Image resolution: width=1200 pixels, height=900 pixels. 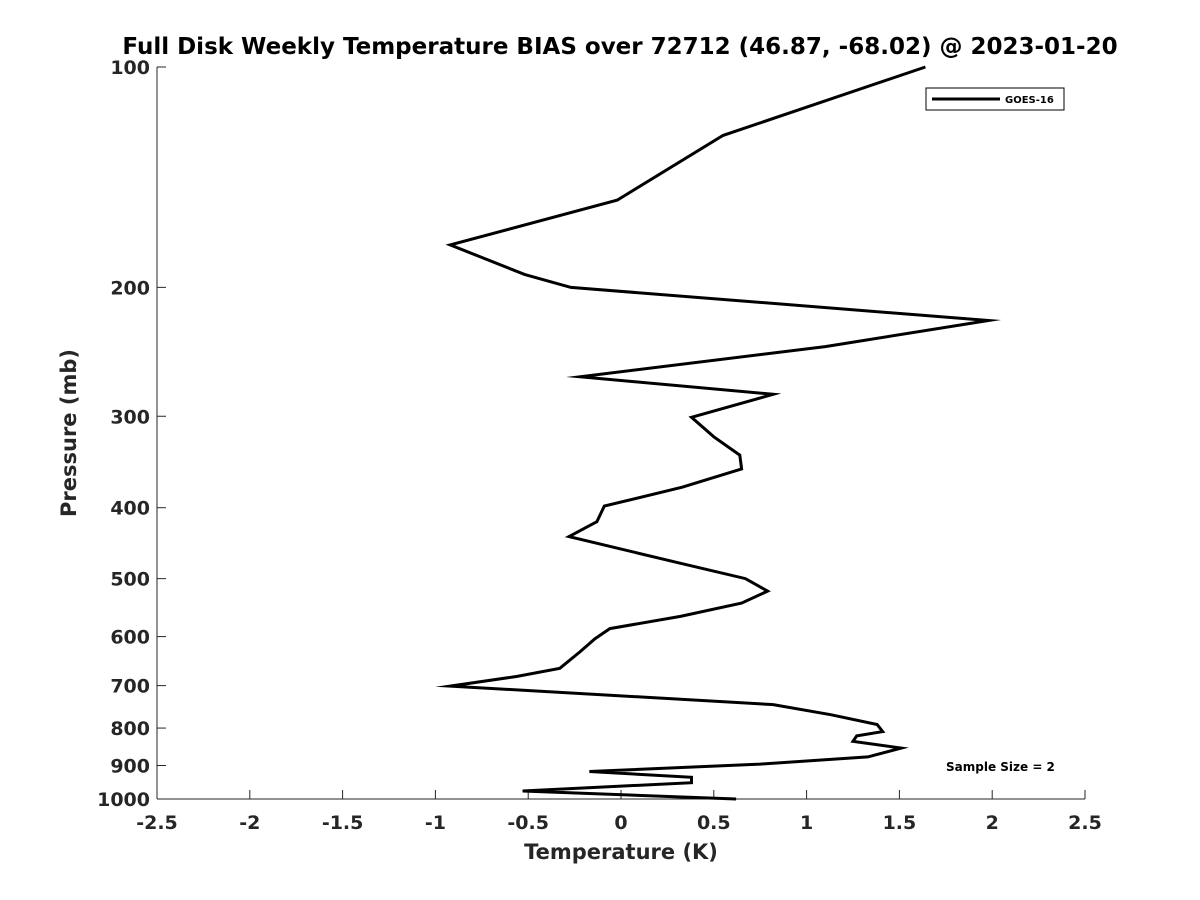 I want to click on x-tick-label: -1.5, so click(x=343, y=823).